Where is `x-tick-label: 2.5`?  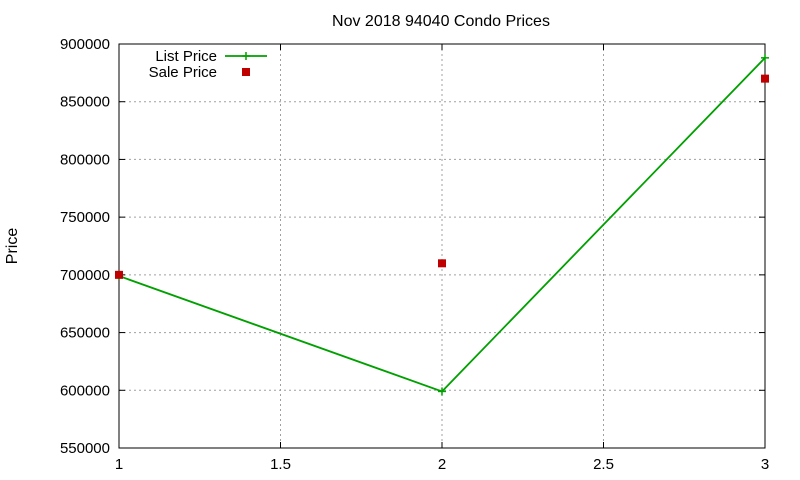 x-tick-label: 2.5 is located at coordinates (603, 464).